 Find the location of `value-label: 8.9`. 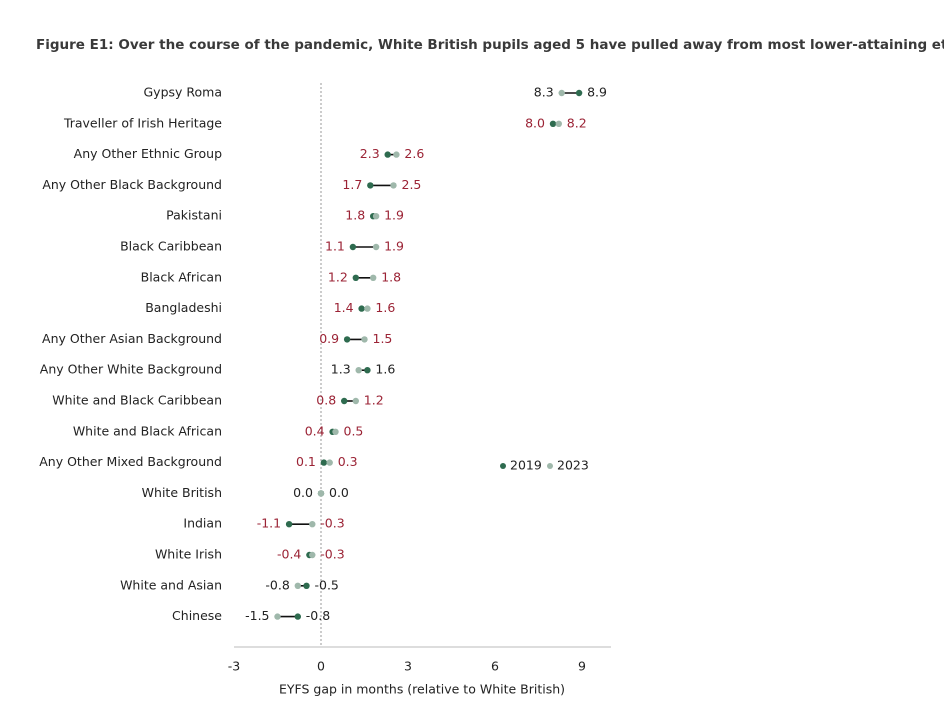

value-label: 8.9 is located at coordinates (597, 92).